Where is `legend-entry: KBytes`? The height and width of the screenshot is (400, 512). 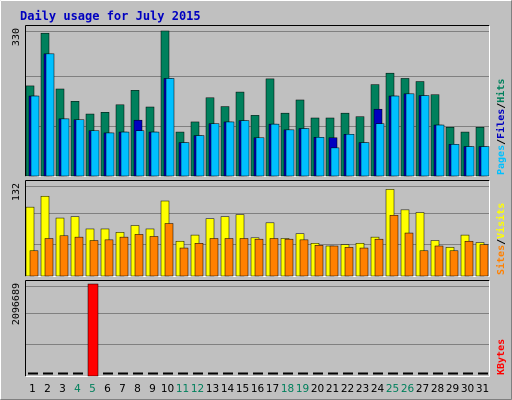
legend-entry: KBytes is located at coordinates (501, 357).